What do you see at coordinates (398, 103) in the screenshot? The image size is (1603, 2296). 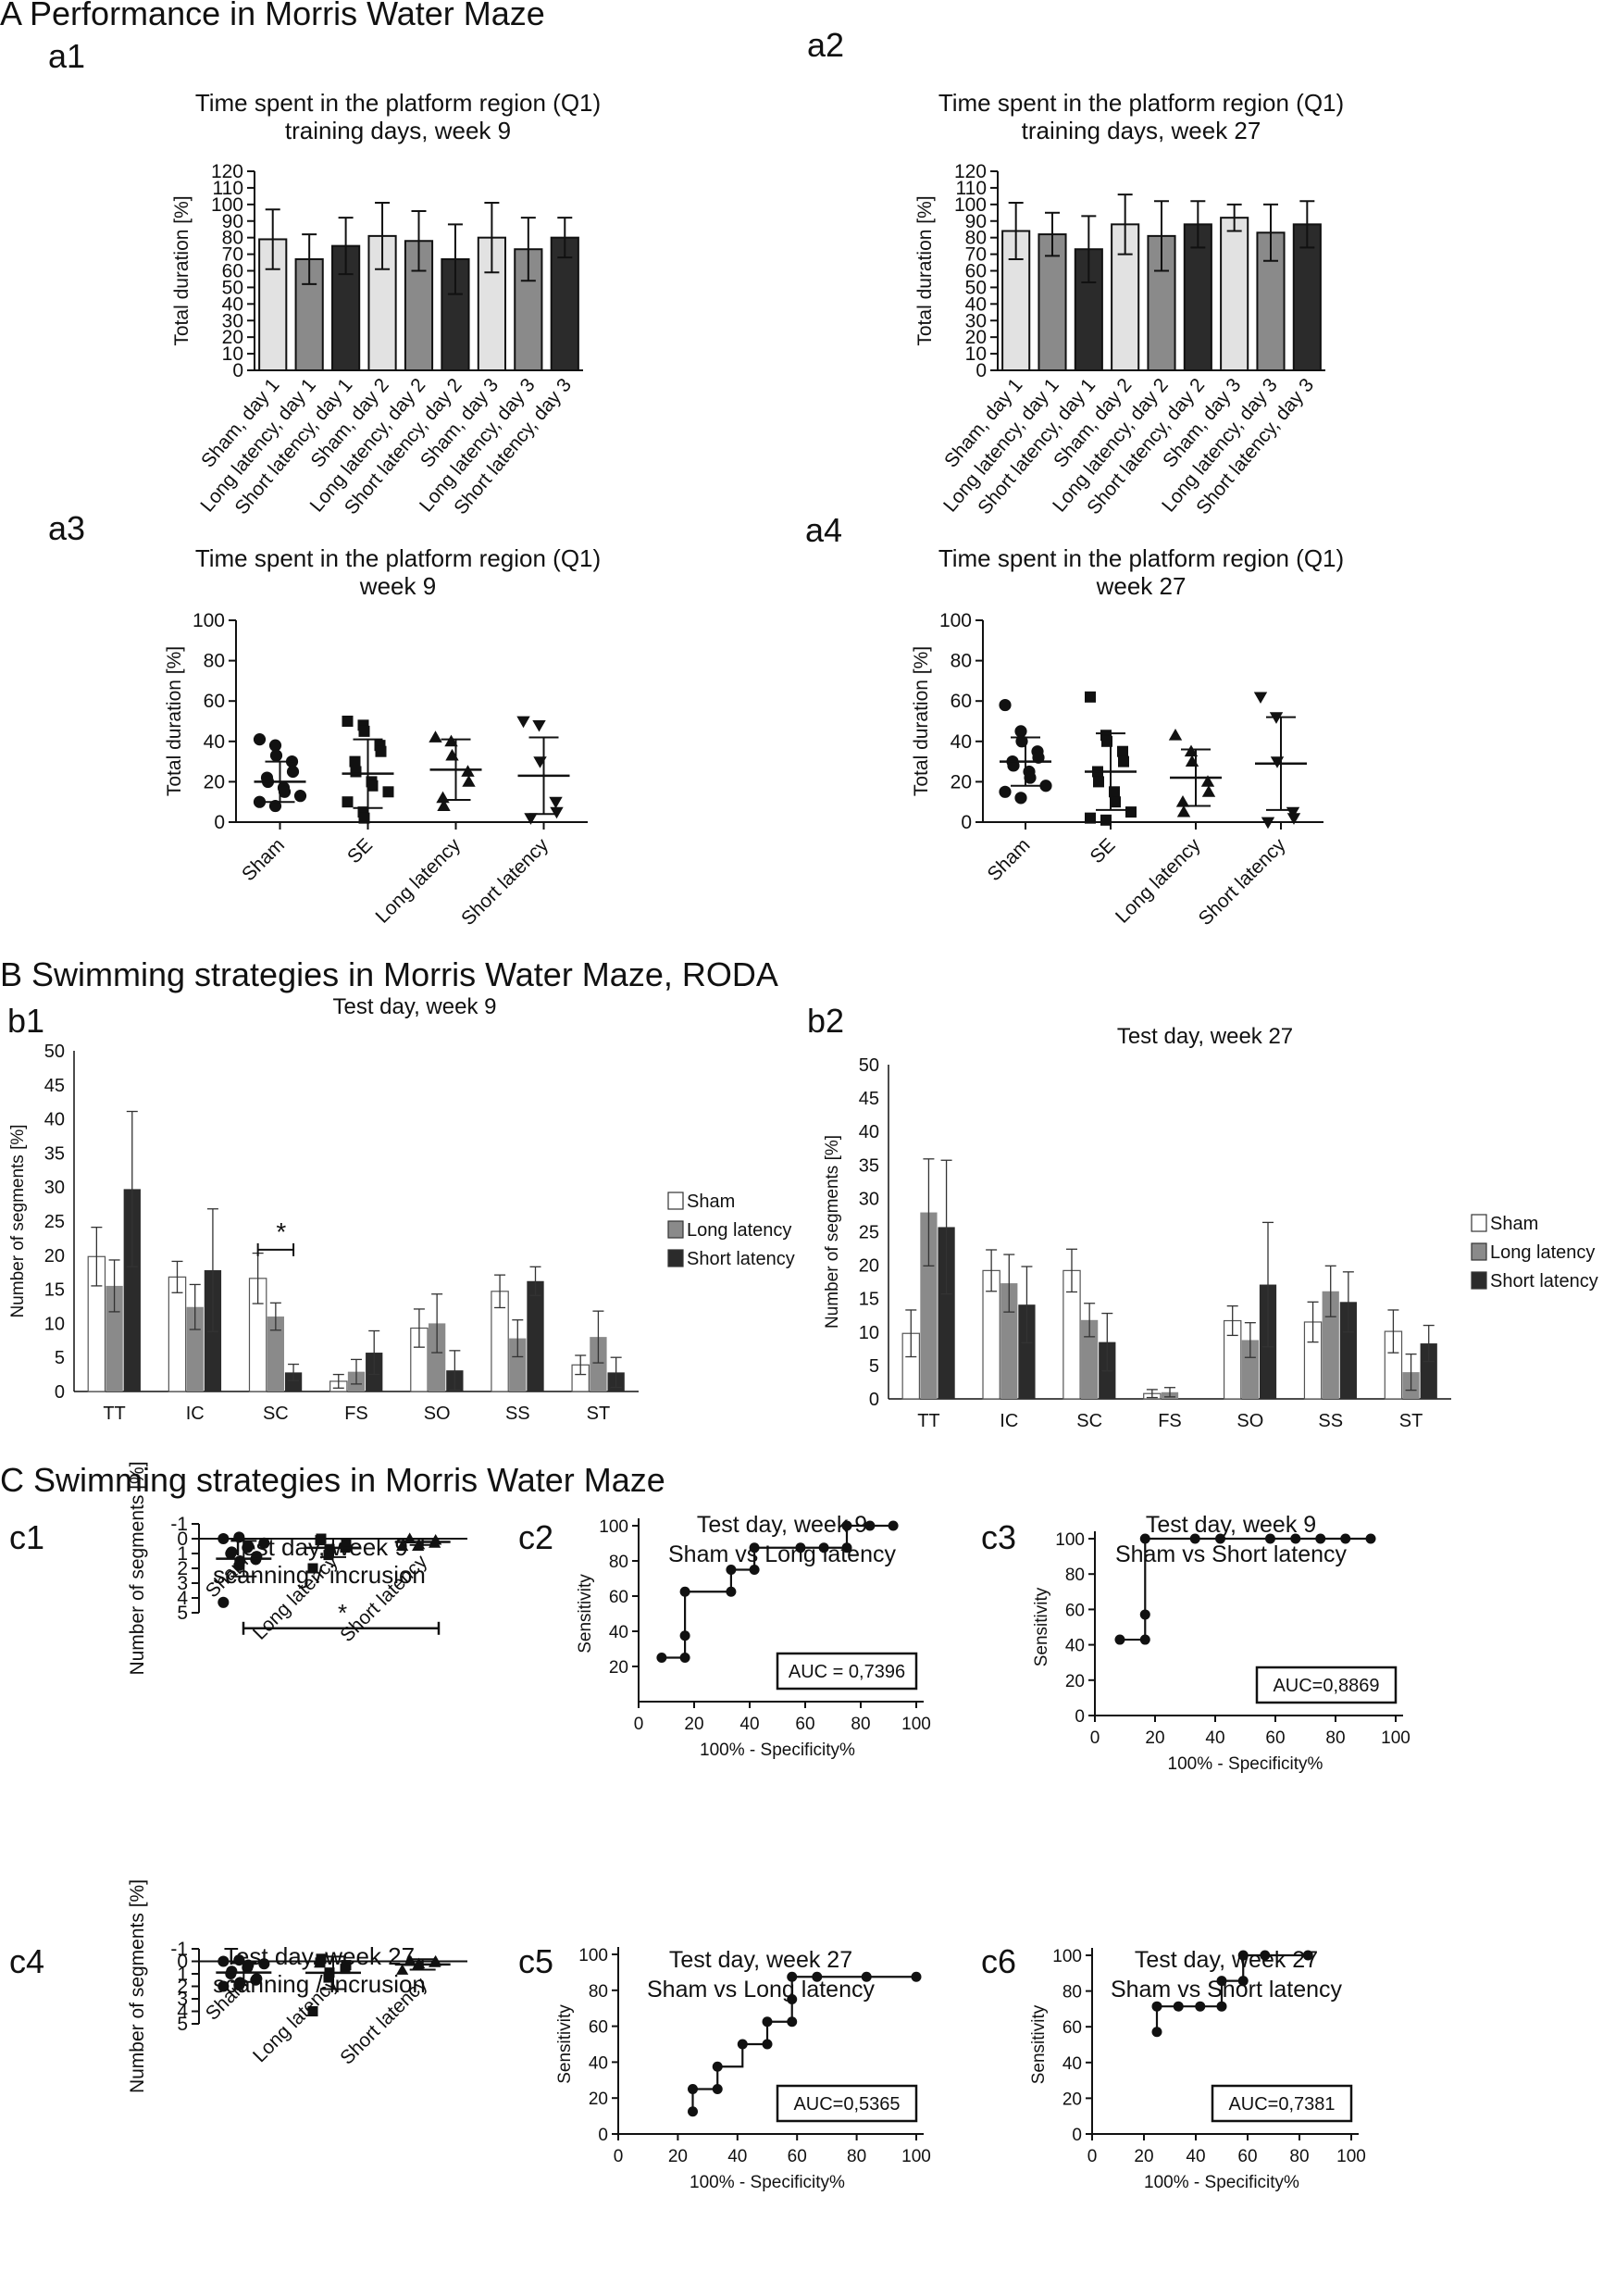 I see `a1-title-line: Time spent in the platform region (Q1)` at bounding box center [398, 103].